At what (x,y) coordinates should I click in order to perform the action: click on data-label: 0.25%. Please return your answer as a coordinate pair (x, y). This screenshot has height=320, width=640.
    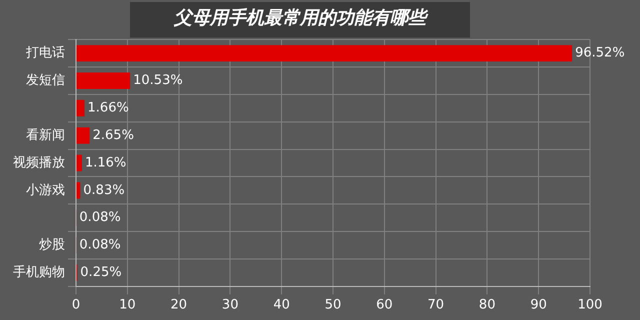
    Looking at the image, I should click on (101, 272).